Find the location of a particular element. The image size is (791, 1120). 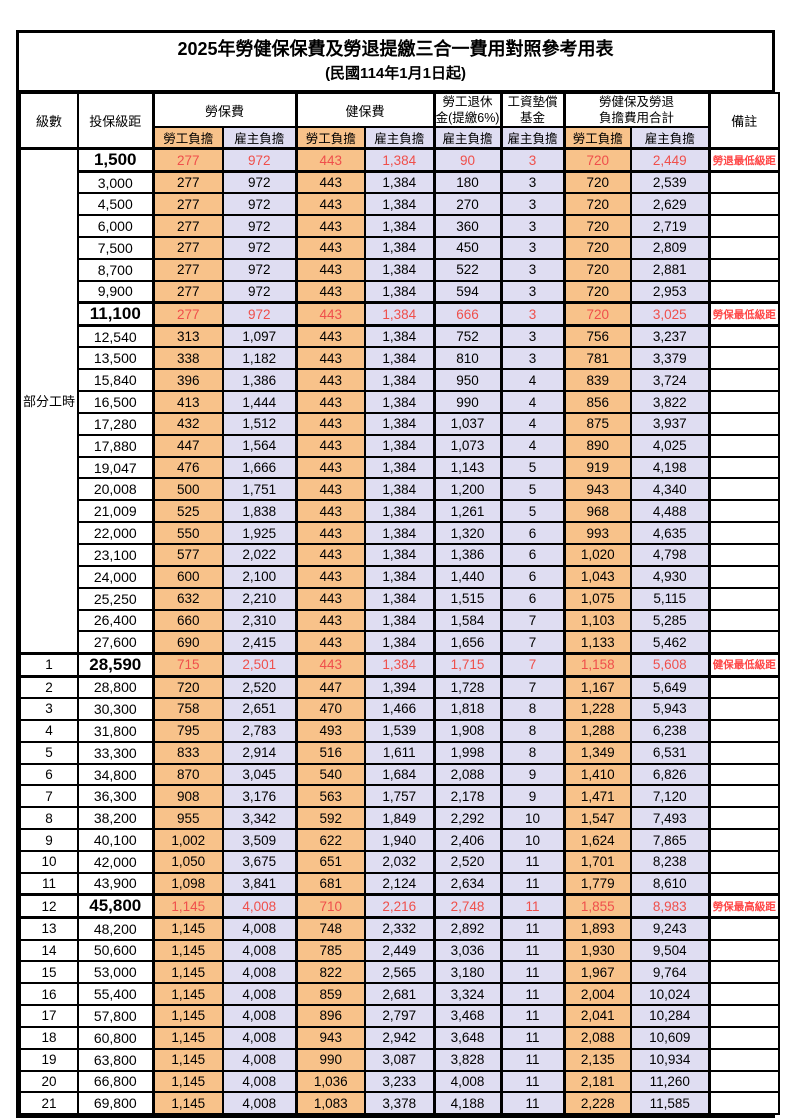

table-row: 20,008 500 1,751 443 1,384 1,200 5 943 4,340 is located at coordinates (400, 489).